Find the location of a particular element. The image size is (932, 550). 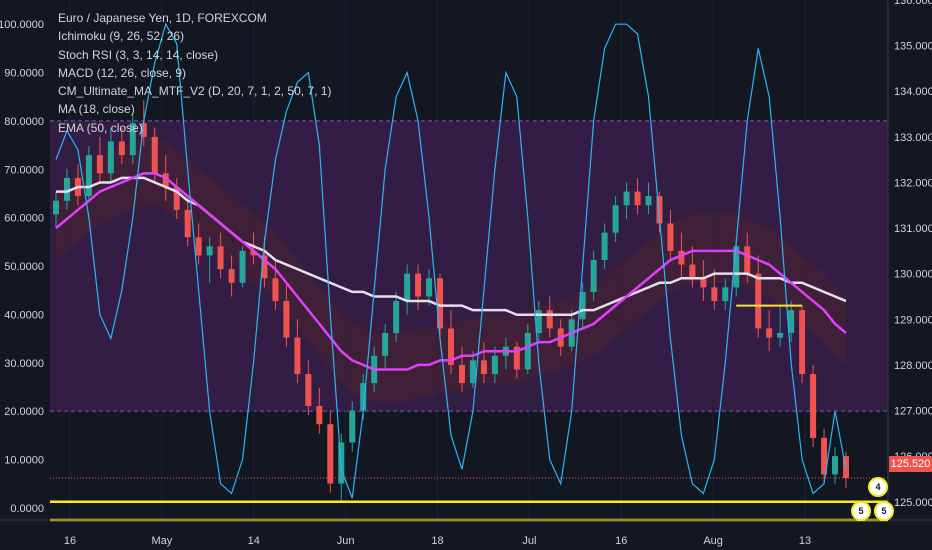

stoch-tick-label: 80.0000 is located at coordinates (24, 122).